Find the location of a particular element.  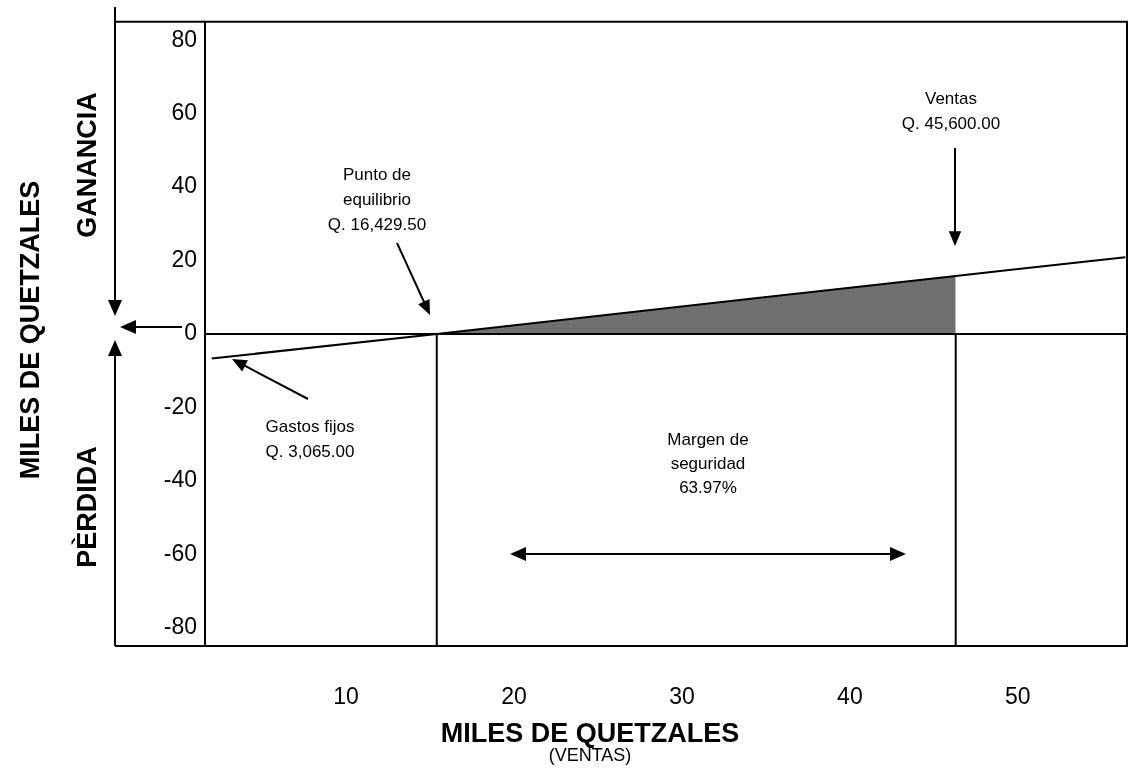

text: GANANCIA is located at coordinates (87, 165).